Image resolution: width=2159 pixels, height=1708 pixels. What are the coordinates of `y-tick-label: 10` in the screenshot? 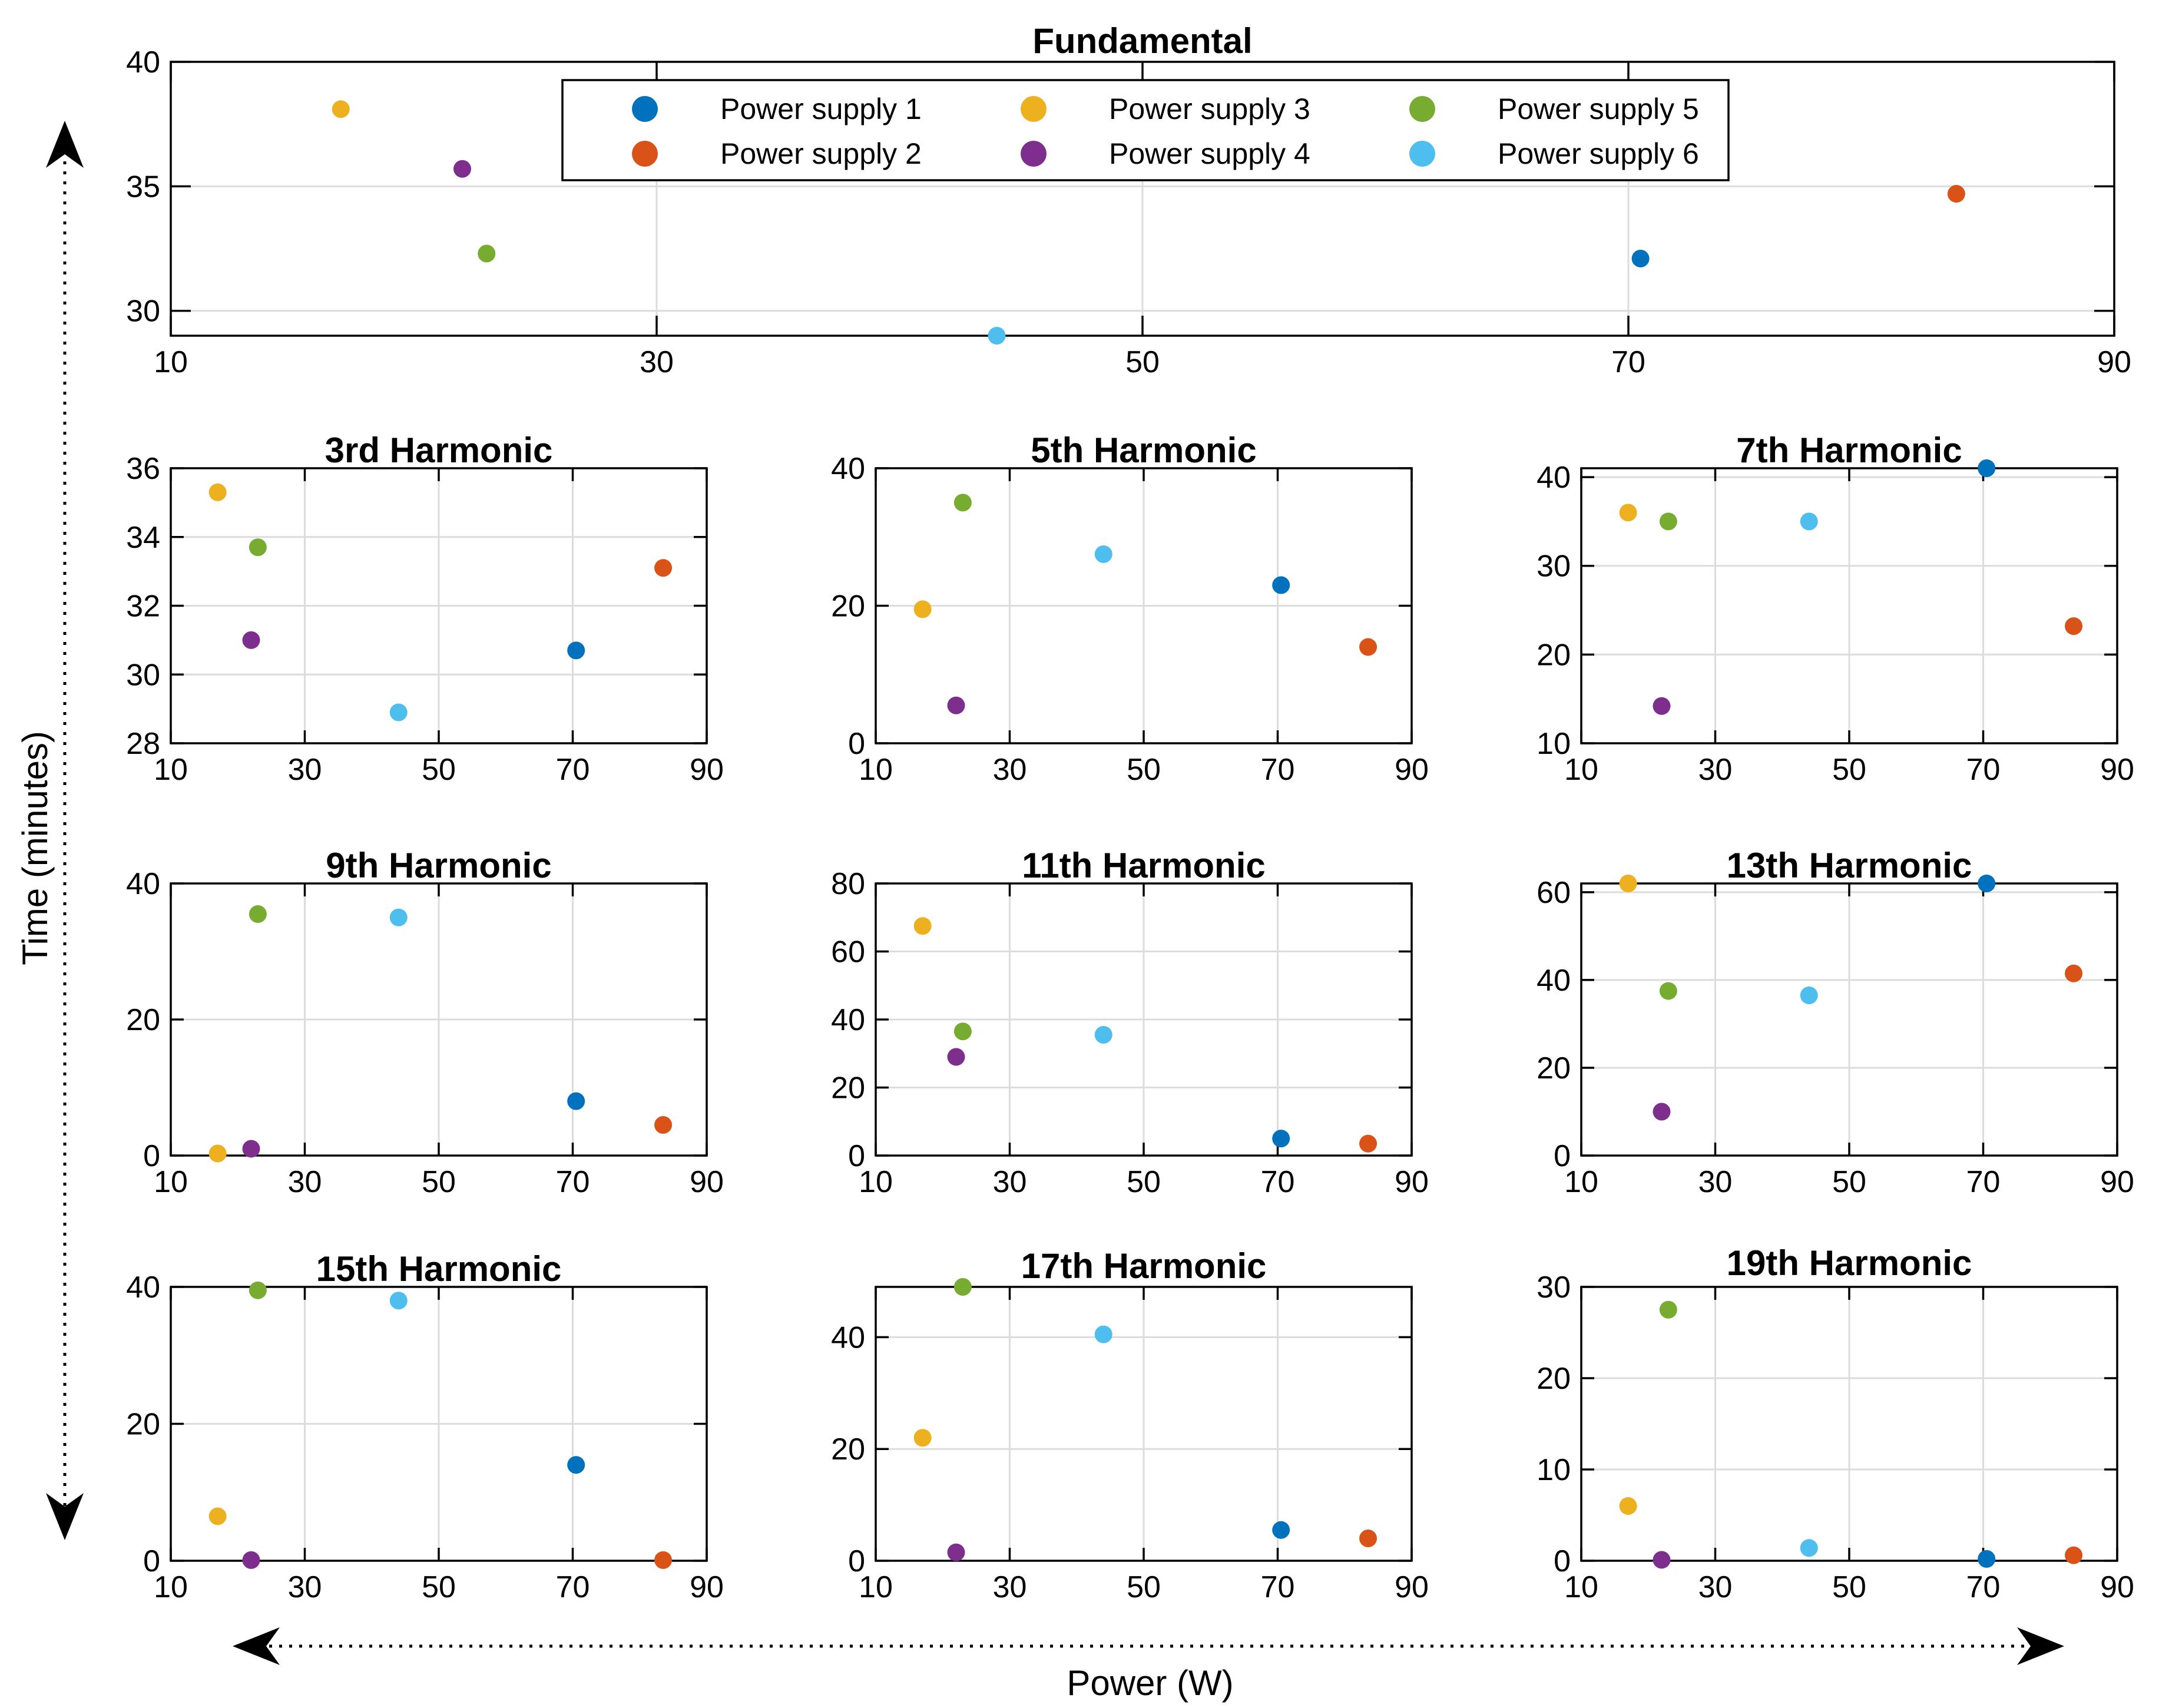 It's located at (1554, 744).